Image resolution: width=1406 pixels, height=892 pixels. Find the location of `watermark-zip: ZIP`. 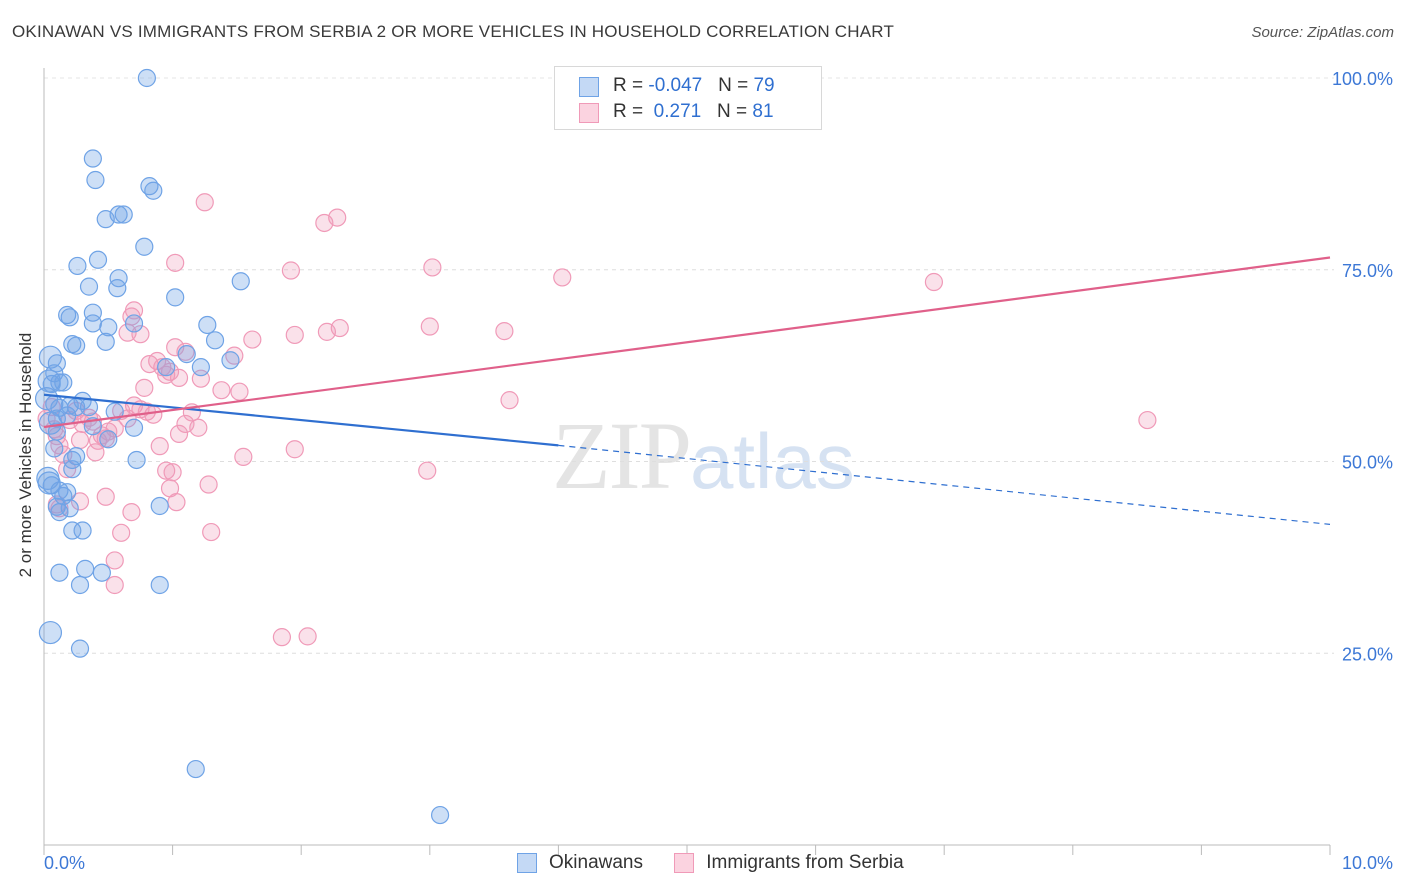

watermark-zip: ZIP is located at coordinates (622, 455).